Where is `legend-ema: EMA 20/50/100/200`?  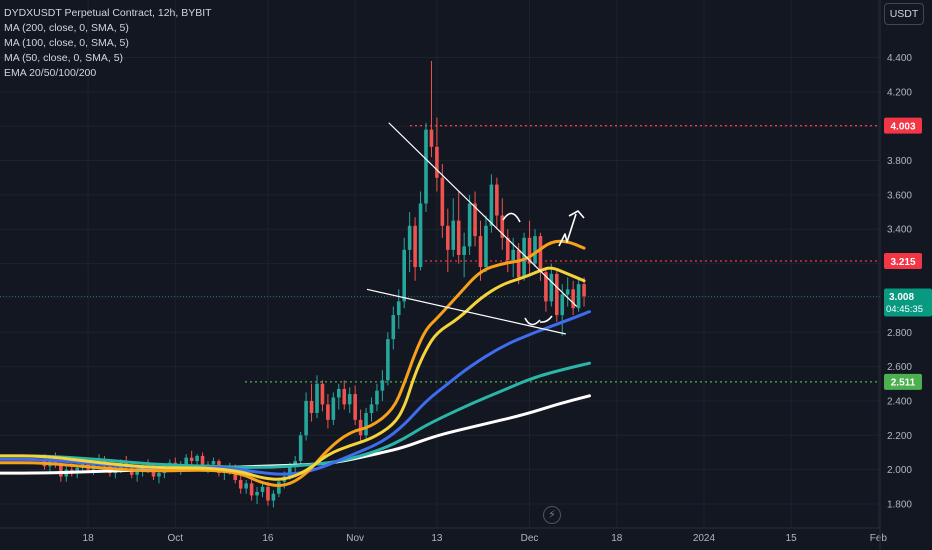 legend-ema: EMA 20/50/100/200 is located at coordinates (50, 73).